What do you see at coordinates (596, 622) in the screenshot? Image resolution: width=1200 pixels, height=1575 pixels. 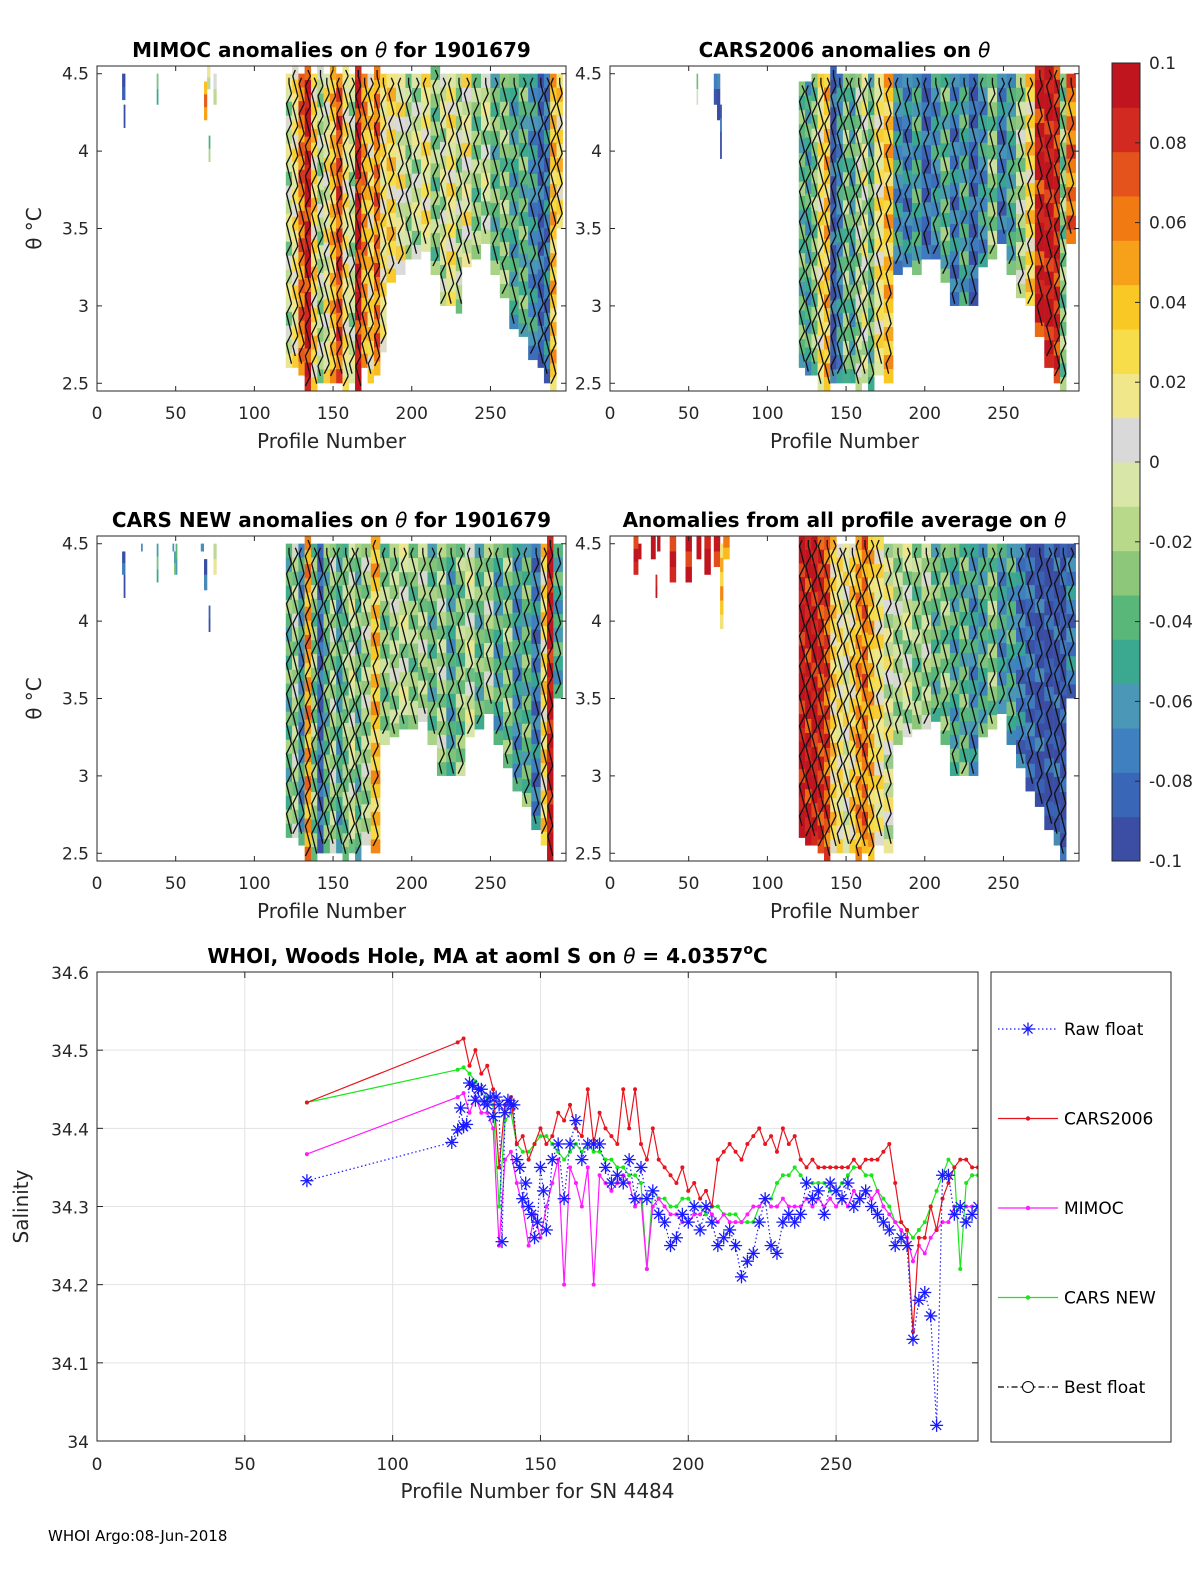 I see `y-tick-label: 4` at bounding box center [596, 622].